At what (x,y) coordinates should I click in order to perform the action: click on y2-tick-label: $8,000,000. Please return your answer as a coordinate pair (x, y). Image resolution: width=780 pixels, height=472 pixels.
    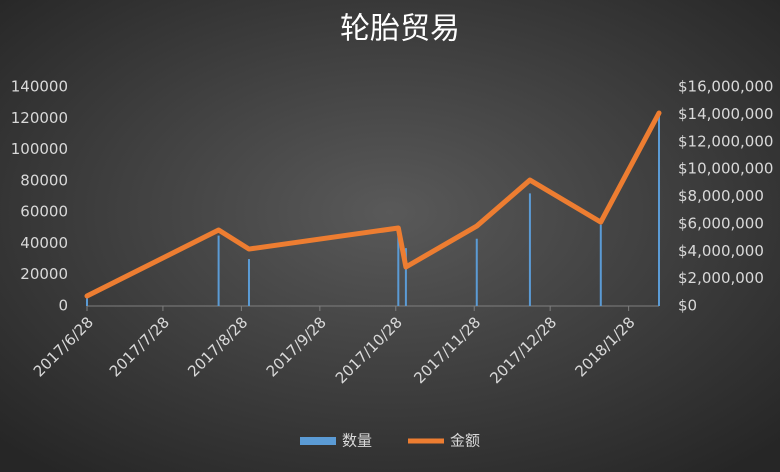
    Looking at the image, I should click on (721, 196).